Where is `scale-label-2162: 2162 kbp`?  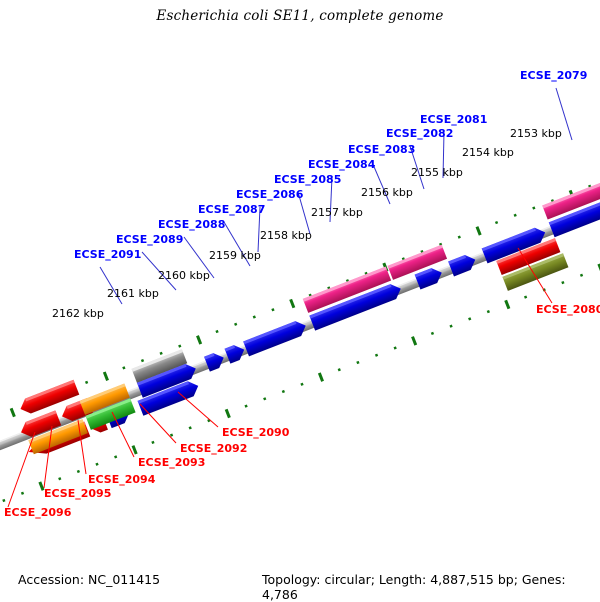
scale-label-2162: 2162 kbp is located at coordinates (78, 313).